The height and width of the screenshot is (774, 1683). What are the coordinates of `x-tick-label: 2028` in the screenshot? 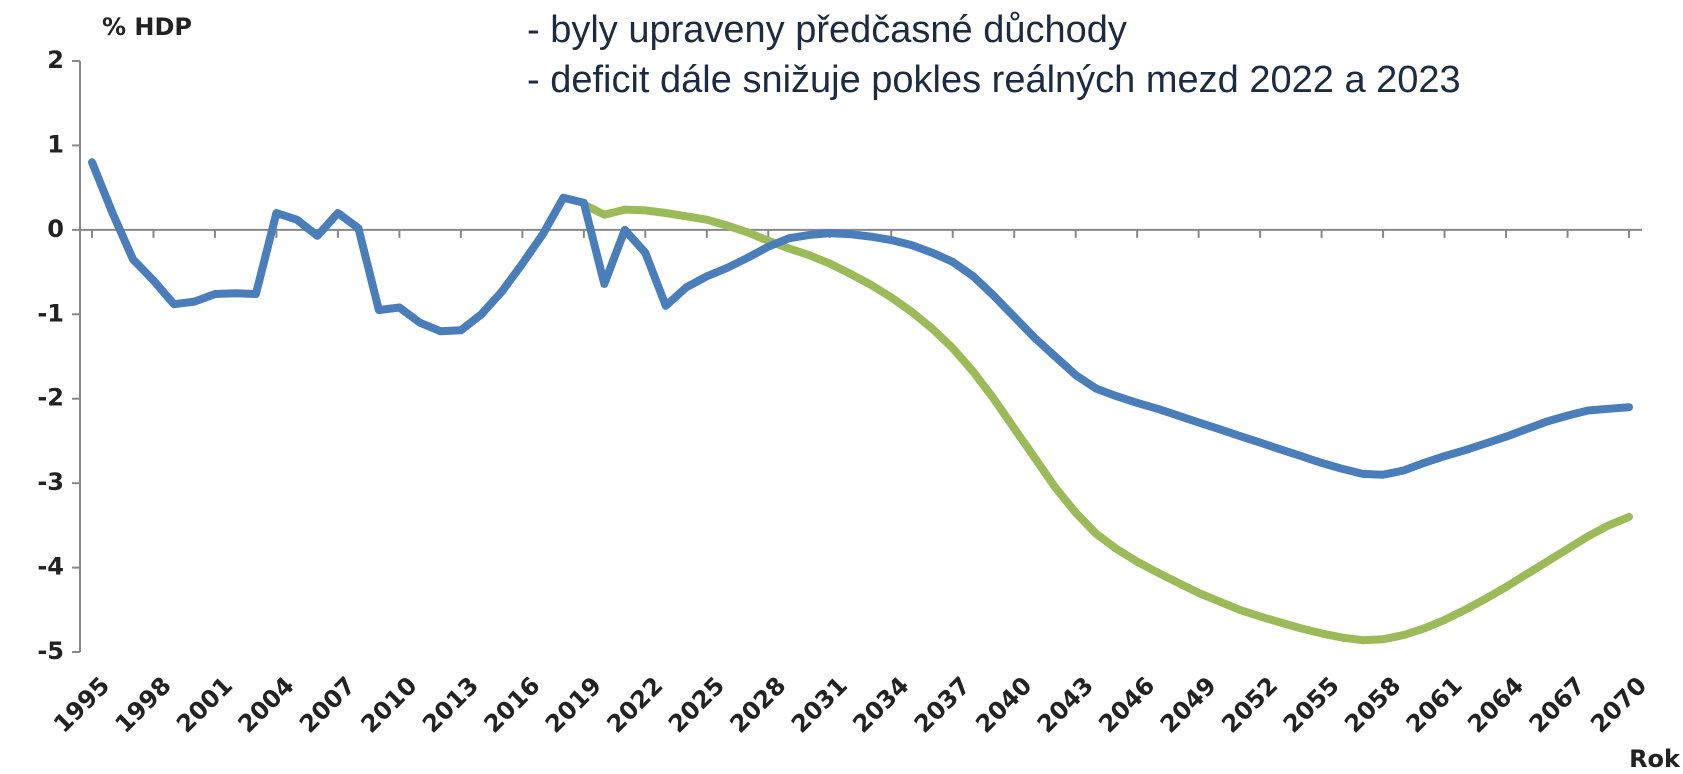 It's located at (757, 704).